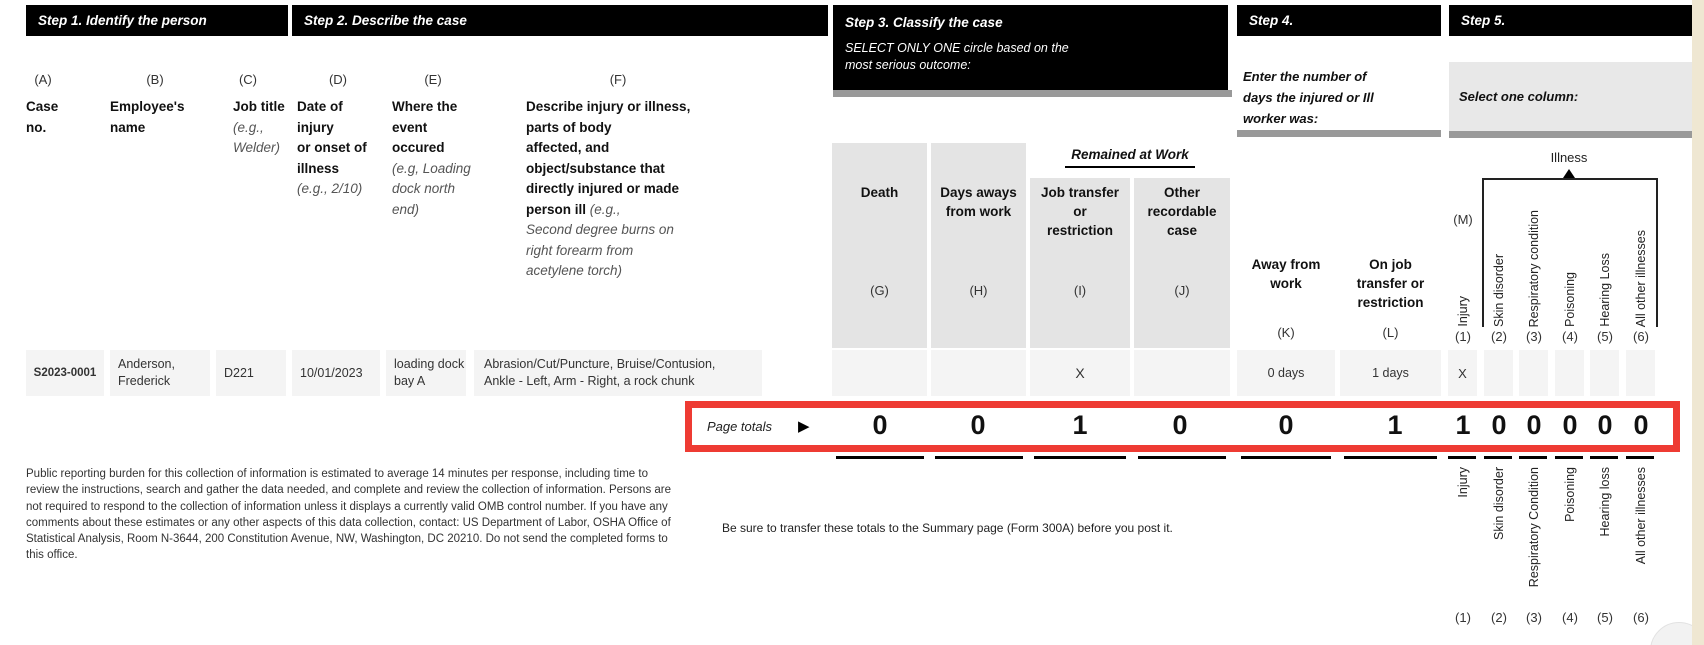  Describe the element at coordinates (155, 79) in the screenshot. I see `col-letter-b: (B)` at that location.